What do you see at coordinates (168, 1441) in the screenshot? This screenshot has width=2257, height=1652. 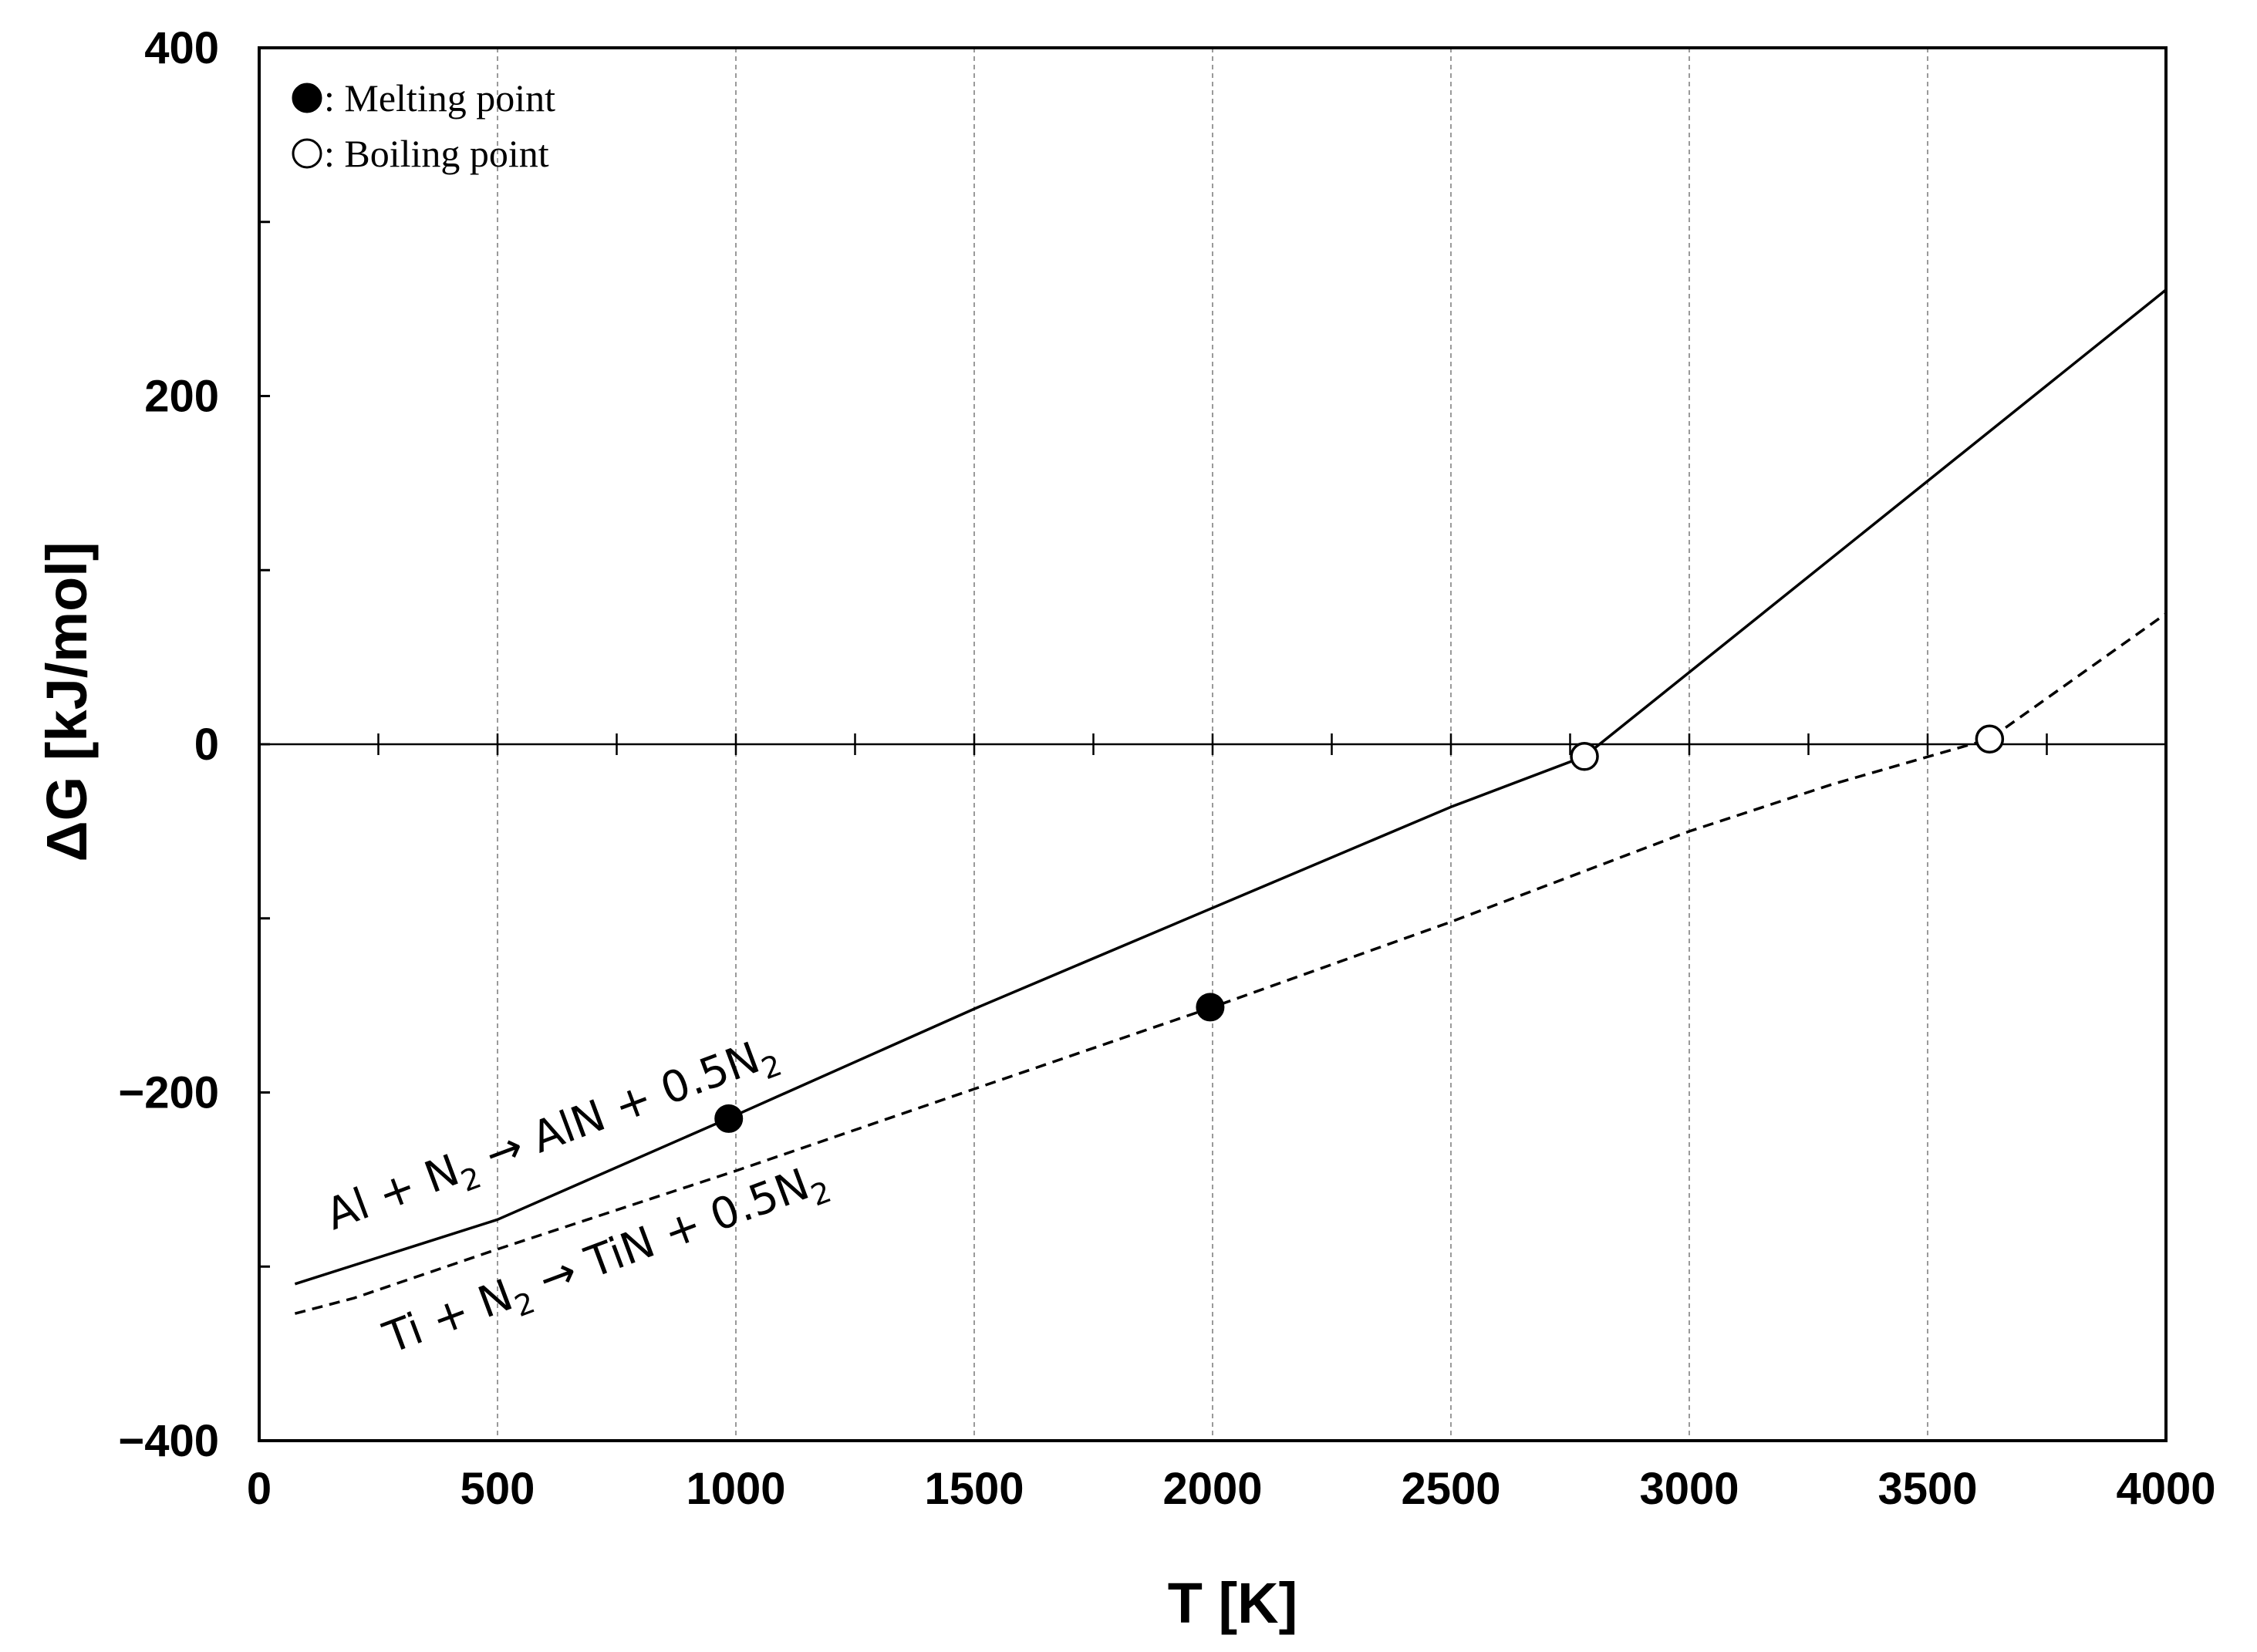 I see `y-tick-label: −400` at bounding box center [168, 1441].